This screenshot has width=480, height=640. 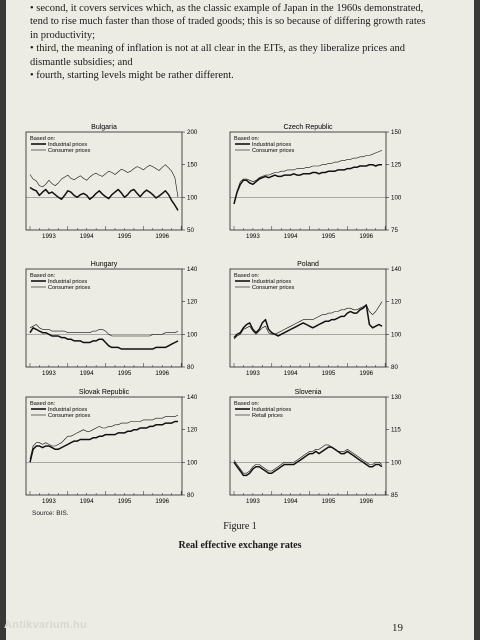 I want to click on source-note: Source: BIS., so click(x=50, y=513).